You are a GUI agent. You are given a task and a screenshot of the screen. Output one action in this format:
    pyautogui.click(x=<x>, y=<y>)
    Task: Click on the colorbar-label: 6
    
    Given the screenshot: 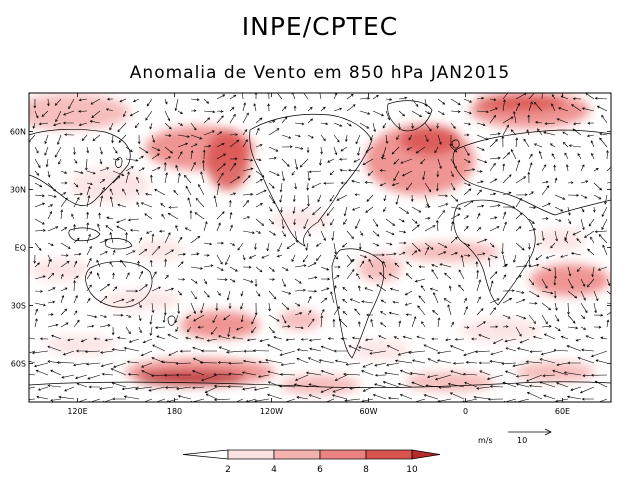 What is the action you would take?
    pyautogui.click(x=320, y=470)
    